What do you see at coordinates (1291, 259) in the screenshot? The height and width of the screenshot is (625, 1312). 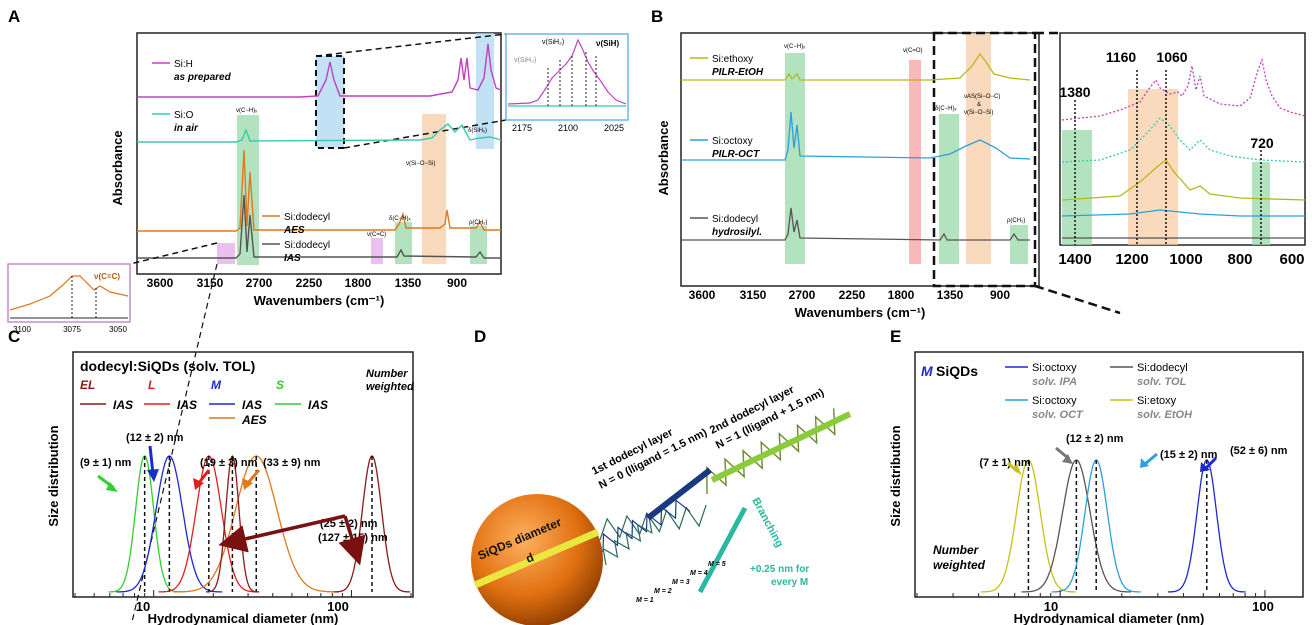 I see `zoom-tick: 600` at bounding box center [1291, 259].